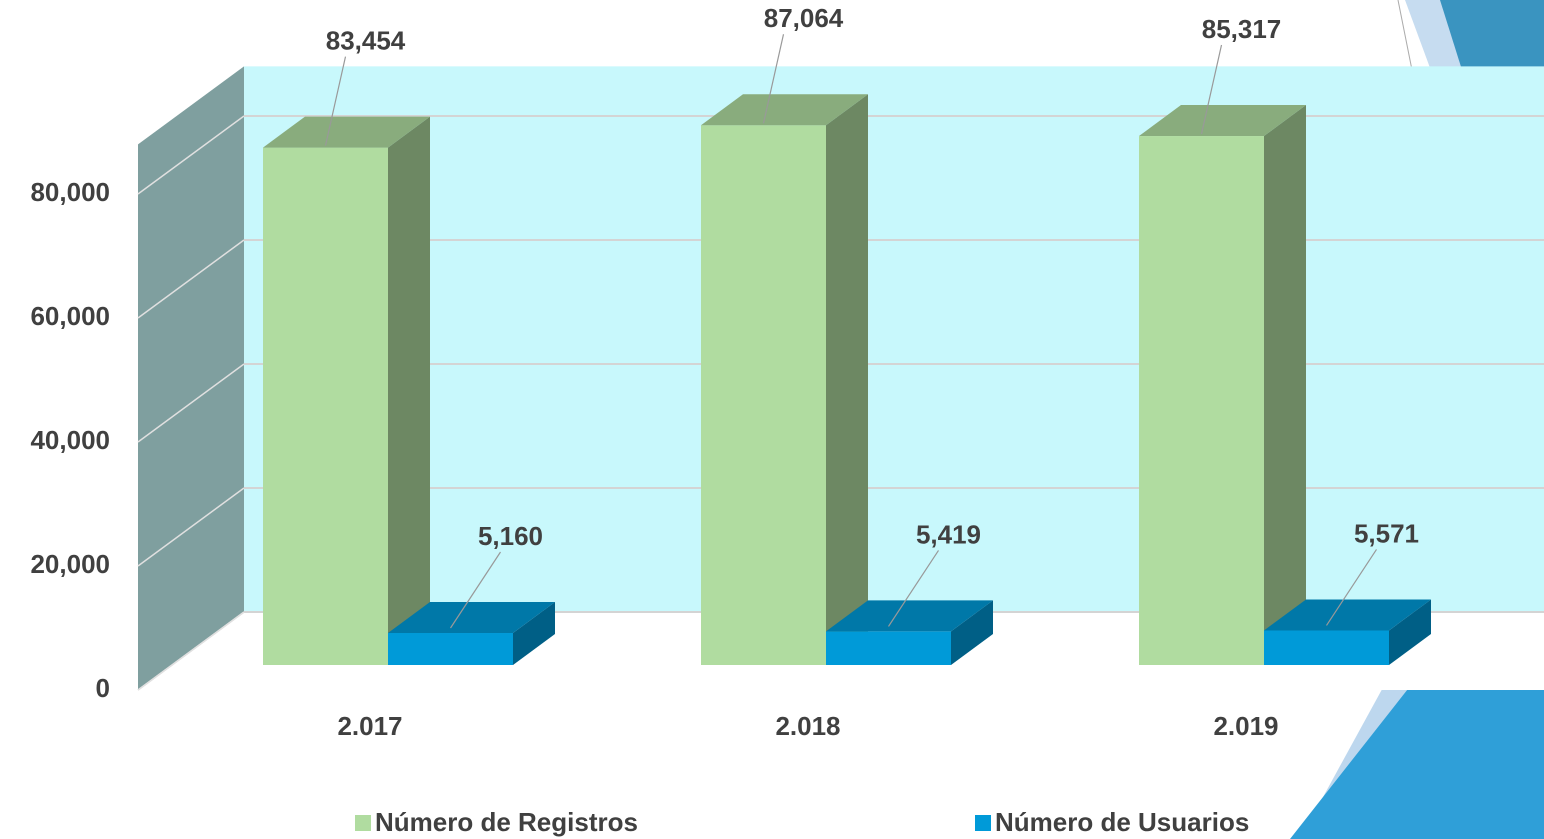  I want to click on data-label: 5,419, so click(948, 534).